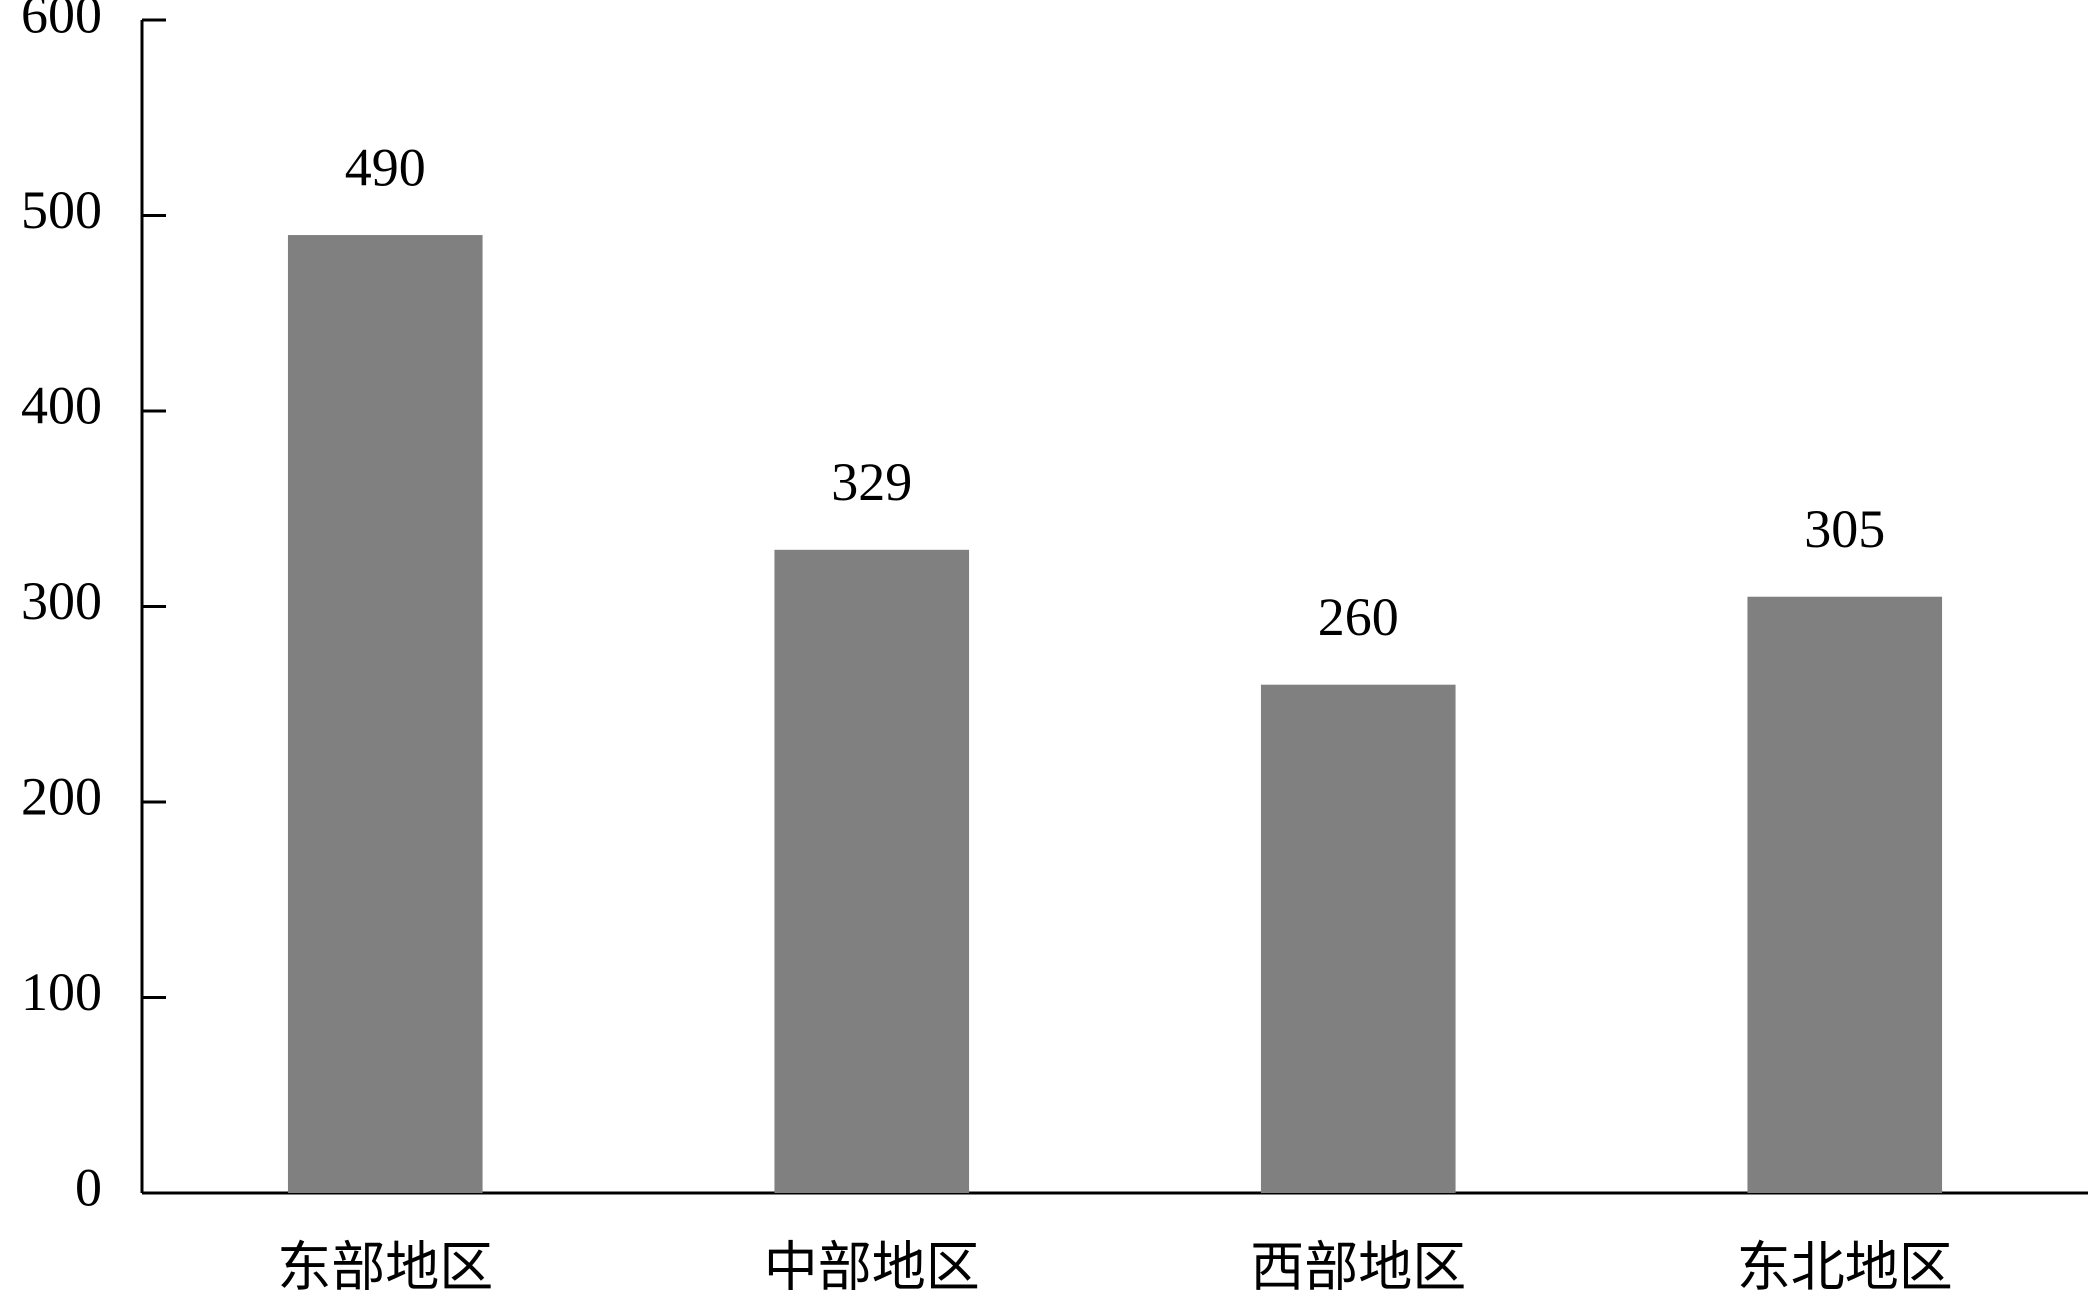  What do you see at coordinates (1845, 1267) in the screenshot?
I see `x-tick-label: 东北地区` at bounding box center [1845, 1267].